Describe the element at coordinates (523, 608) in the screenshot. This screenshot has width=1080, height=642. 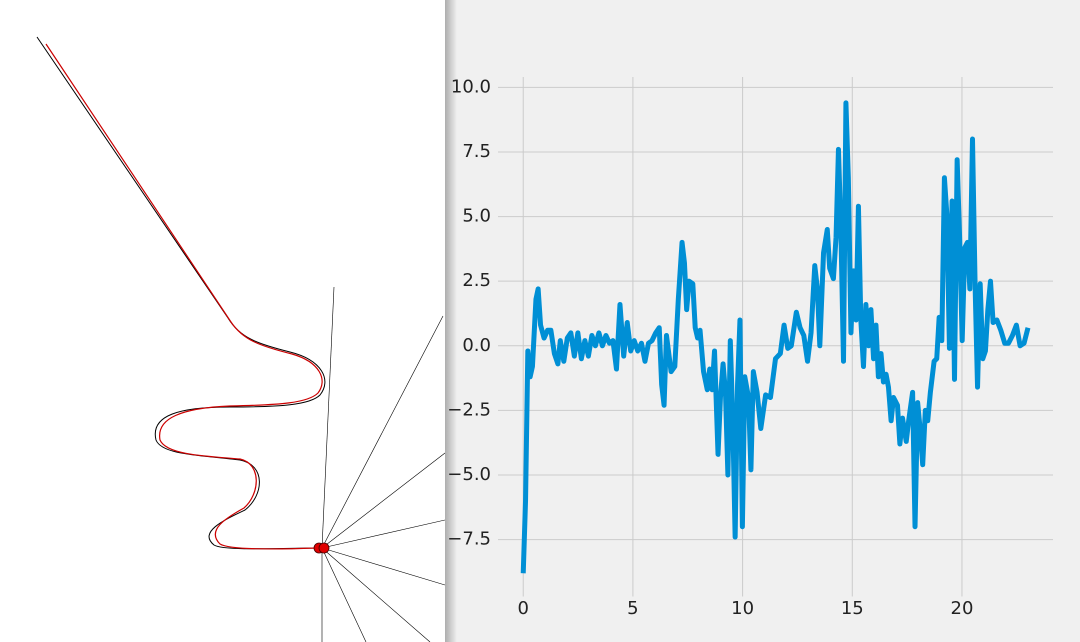
I see `x-tick-label: 0` at that location.